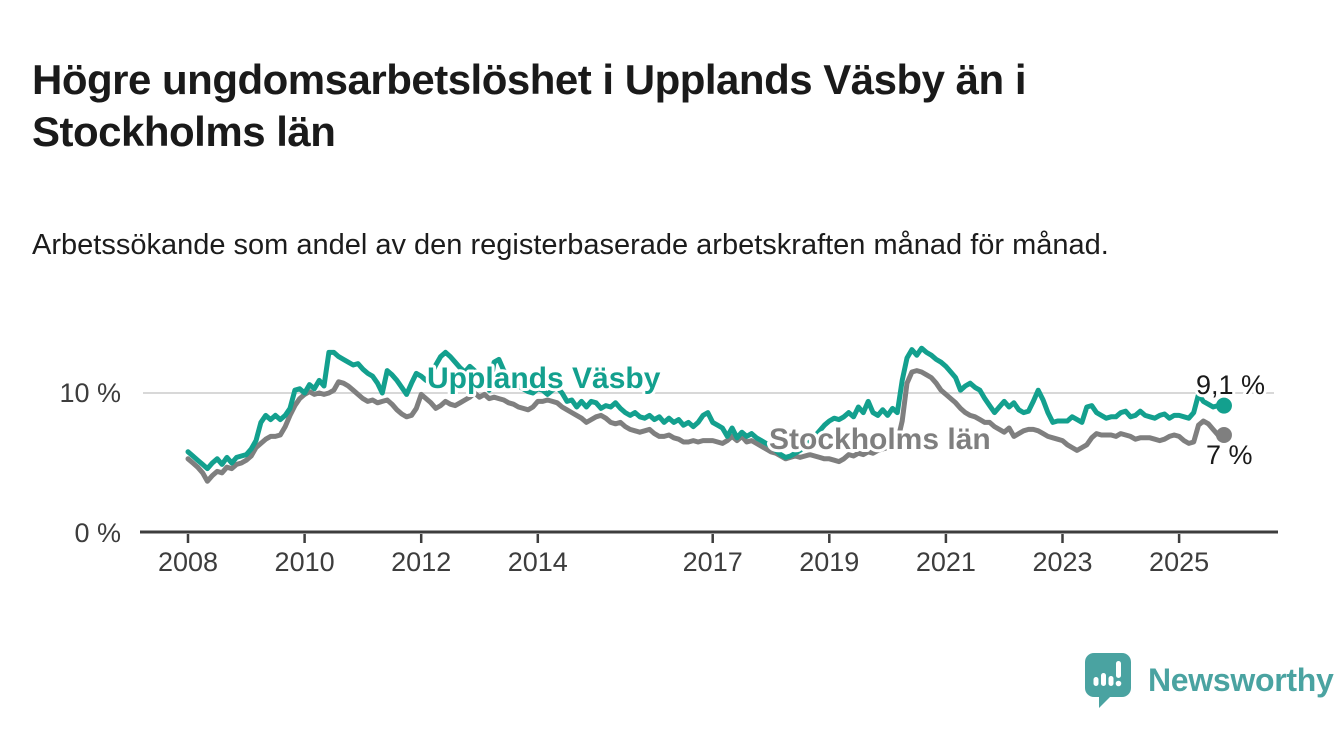 The image size is (1340, 734). I want to click on series-end-value-label: 7 %, so click(1229, 455).